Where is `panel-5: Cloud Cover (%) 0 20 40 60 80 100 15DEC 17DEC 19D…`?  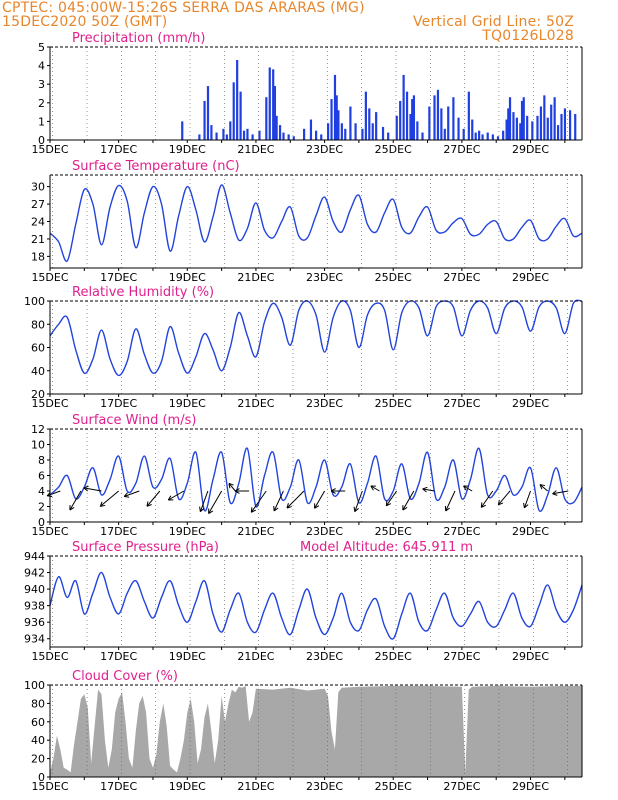
panel-5: Cloud Cover (%) 0 20 40 60 80 100 15DEC 17DEC 19D… is located at coordinates (303, 731).